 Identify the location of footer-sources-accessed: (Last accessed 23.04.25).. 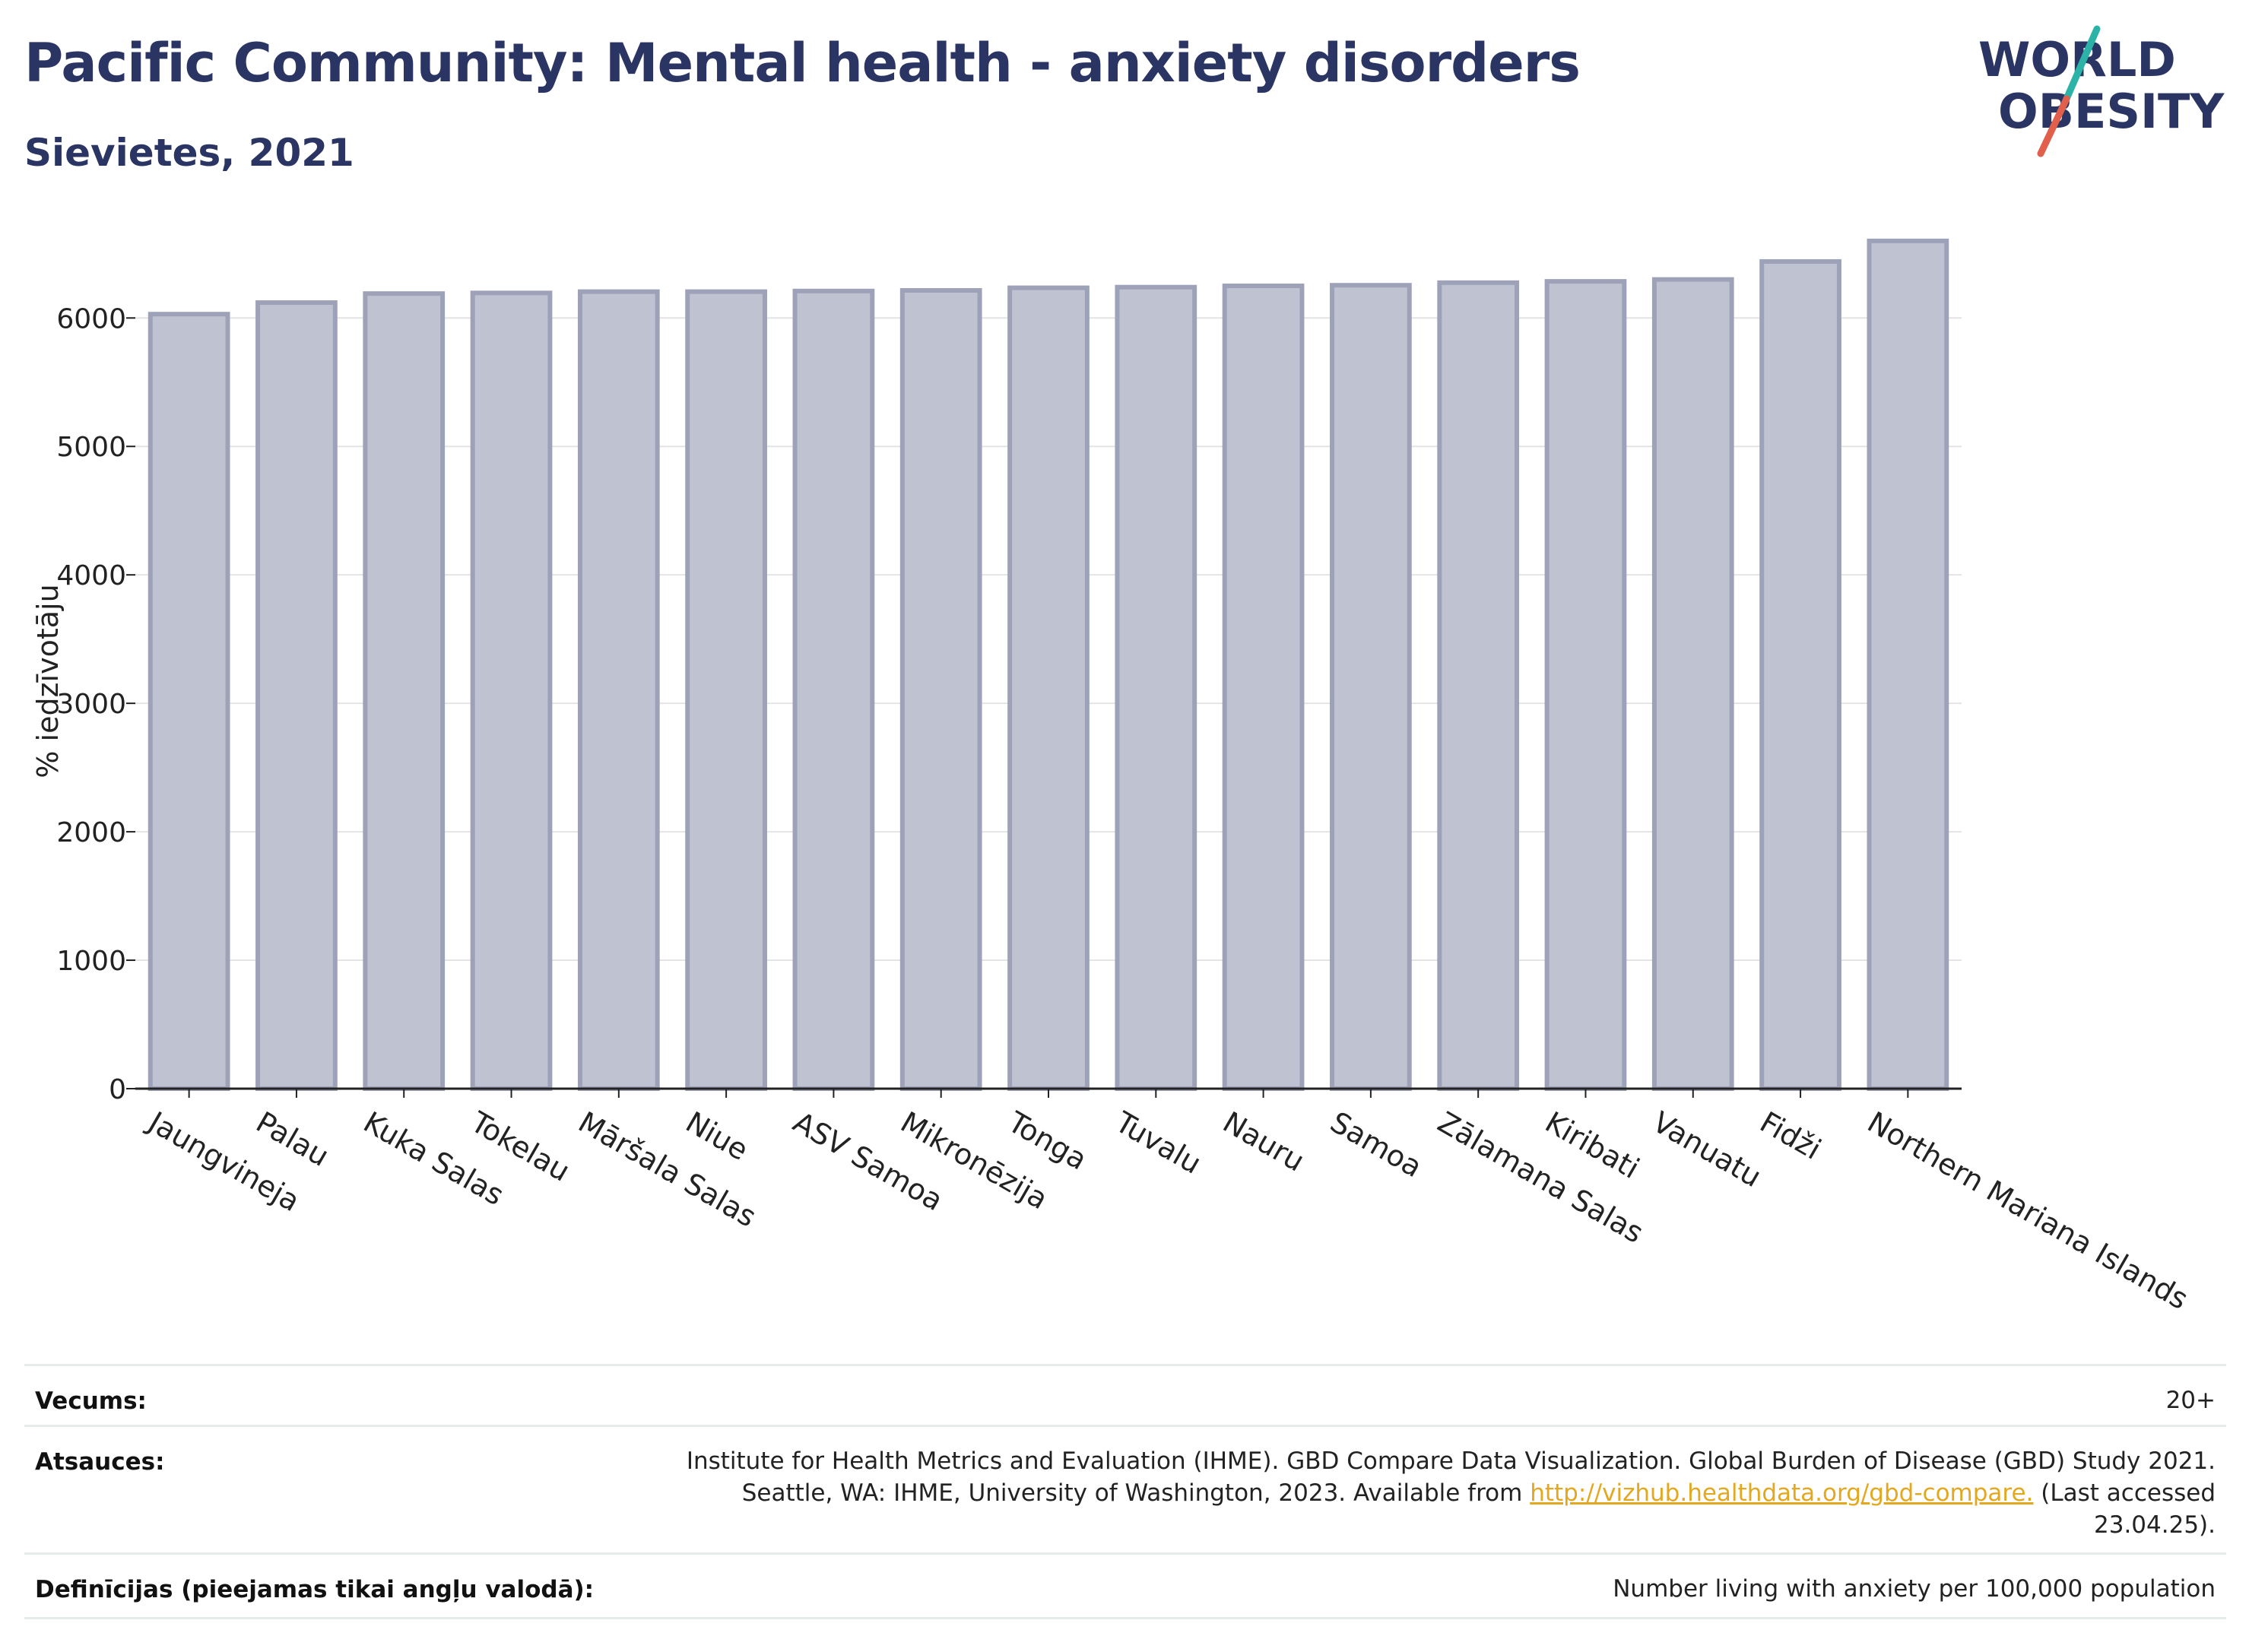
(2124, 1509).